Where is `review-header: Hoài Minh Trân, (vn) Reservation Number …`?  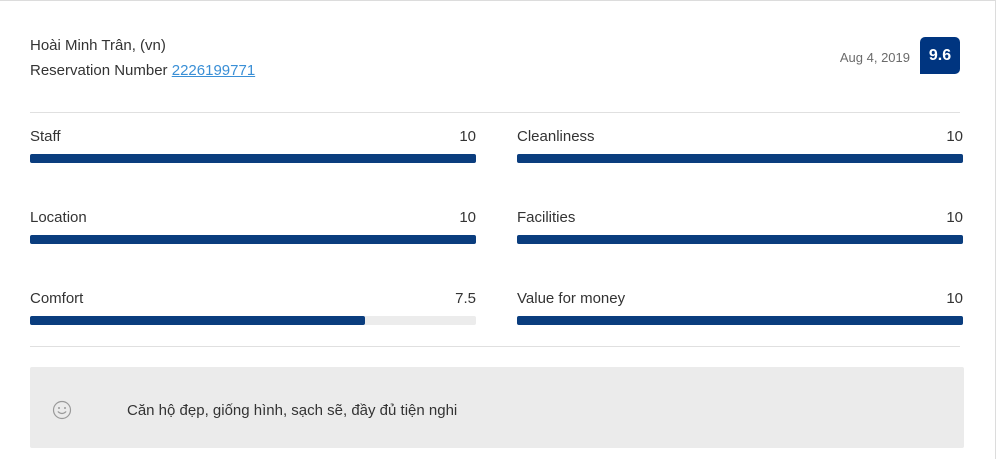 review-header: Hoài Minh Trân, (vn) Reservation Number … is located at coordinates (495, 62).